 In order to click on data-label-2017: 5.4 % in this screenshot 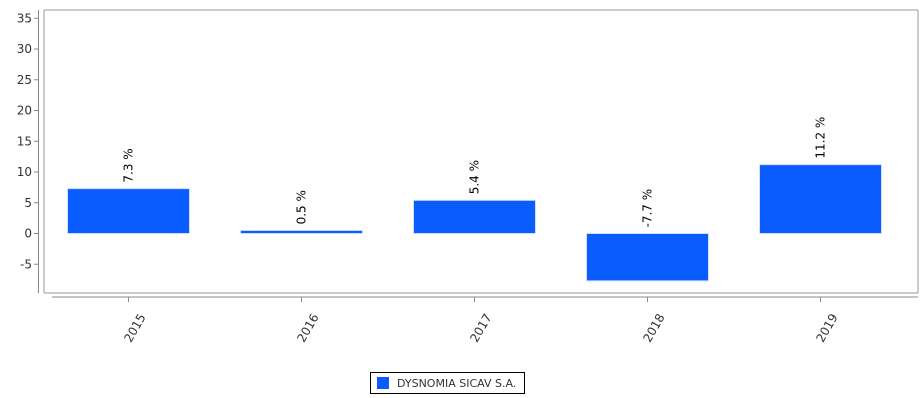, I will do `click(475, 177)`.